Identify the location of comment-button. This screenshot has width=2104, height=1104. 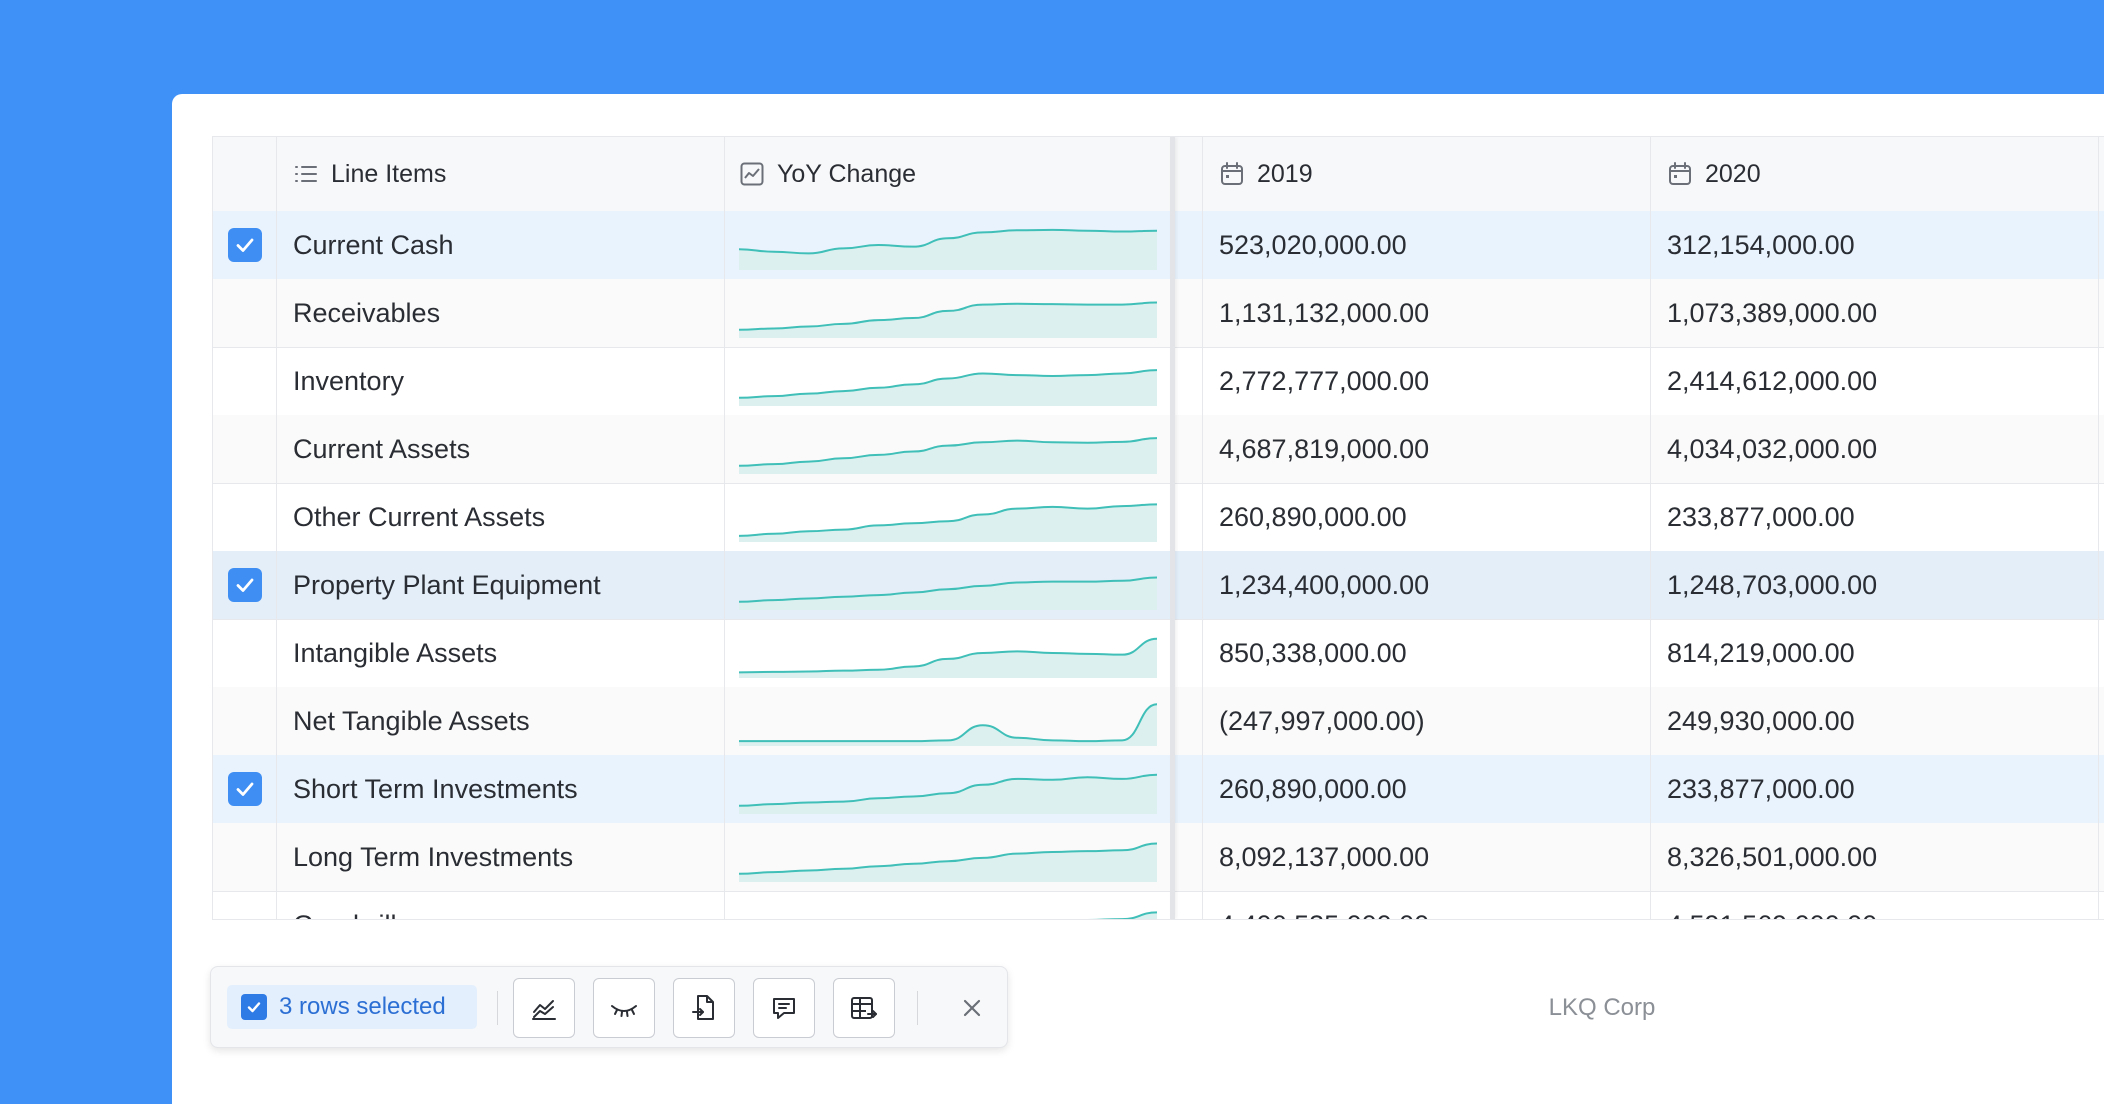
(784, 1008).